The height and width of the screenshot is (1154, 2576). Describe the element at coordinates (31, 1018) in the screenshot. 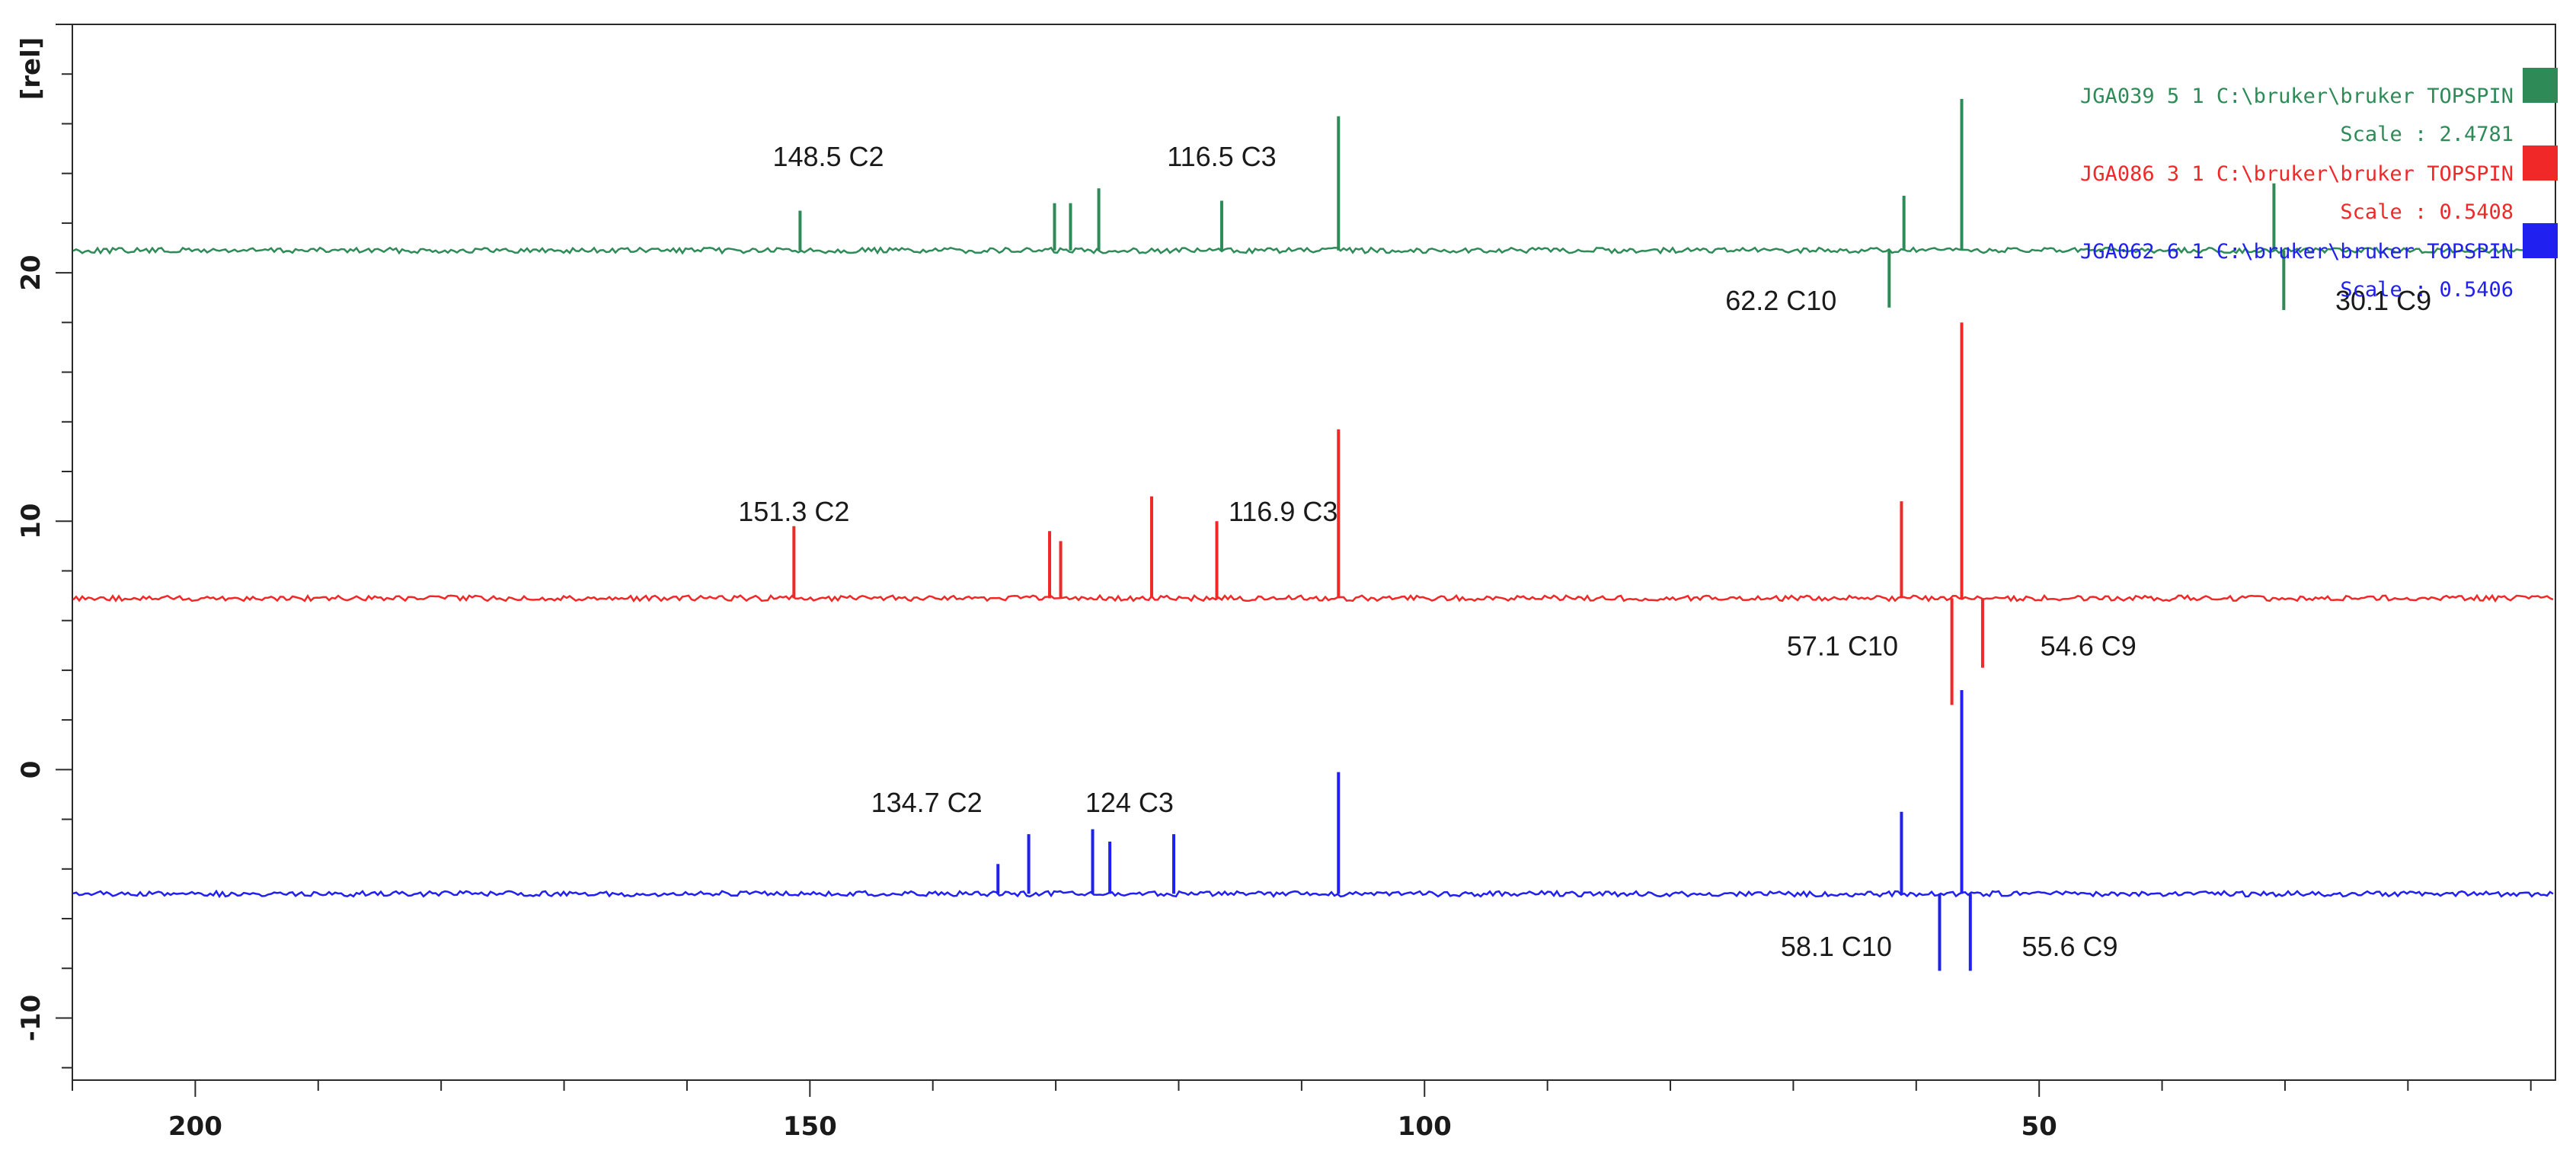

I see `y-tick-label: -10` at that location.